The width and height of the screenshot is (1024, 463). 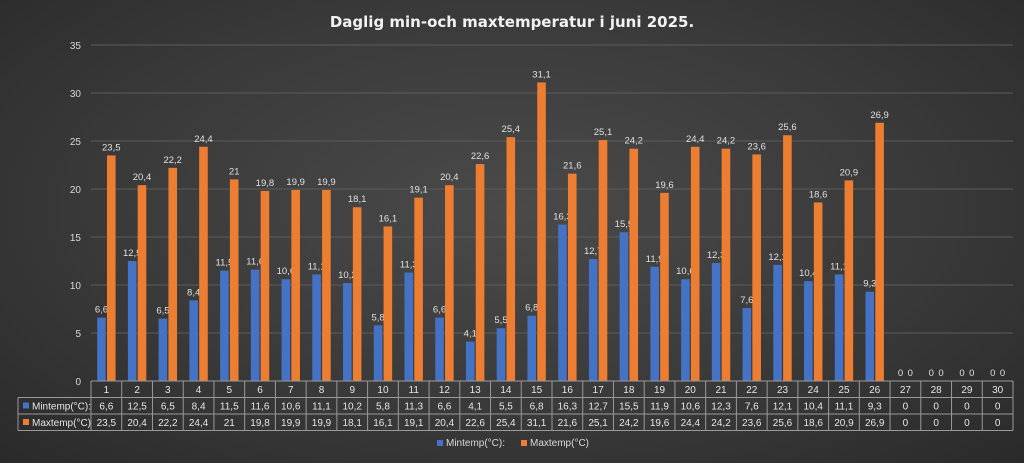 I want to click on data-label-maxtemp: 25,4, so click(x=511, y=129).